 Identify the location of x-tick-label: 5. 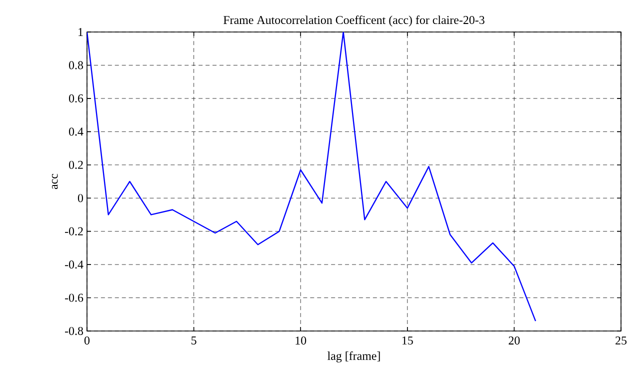
(194, 340).